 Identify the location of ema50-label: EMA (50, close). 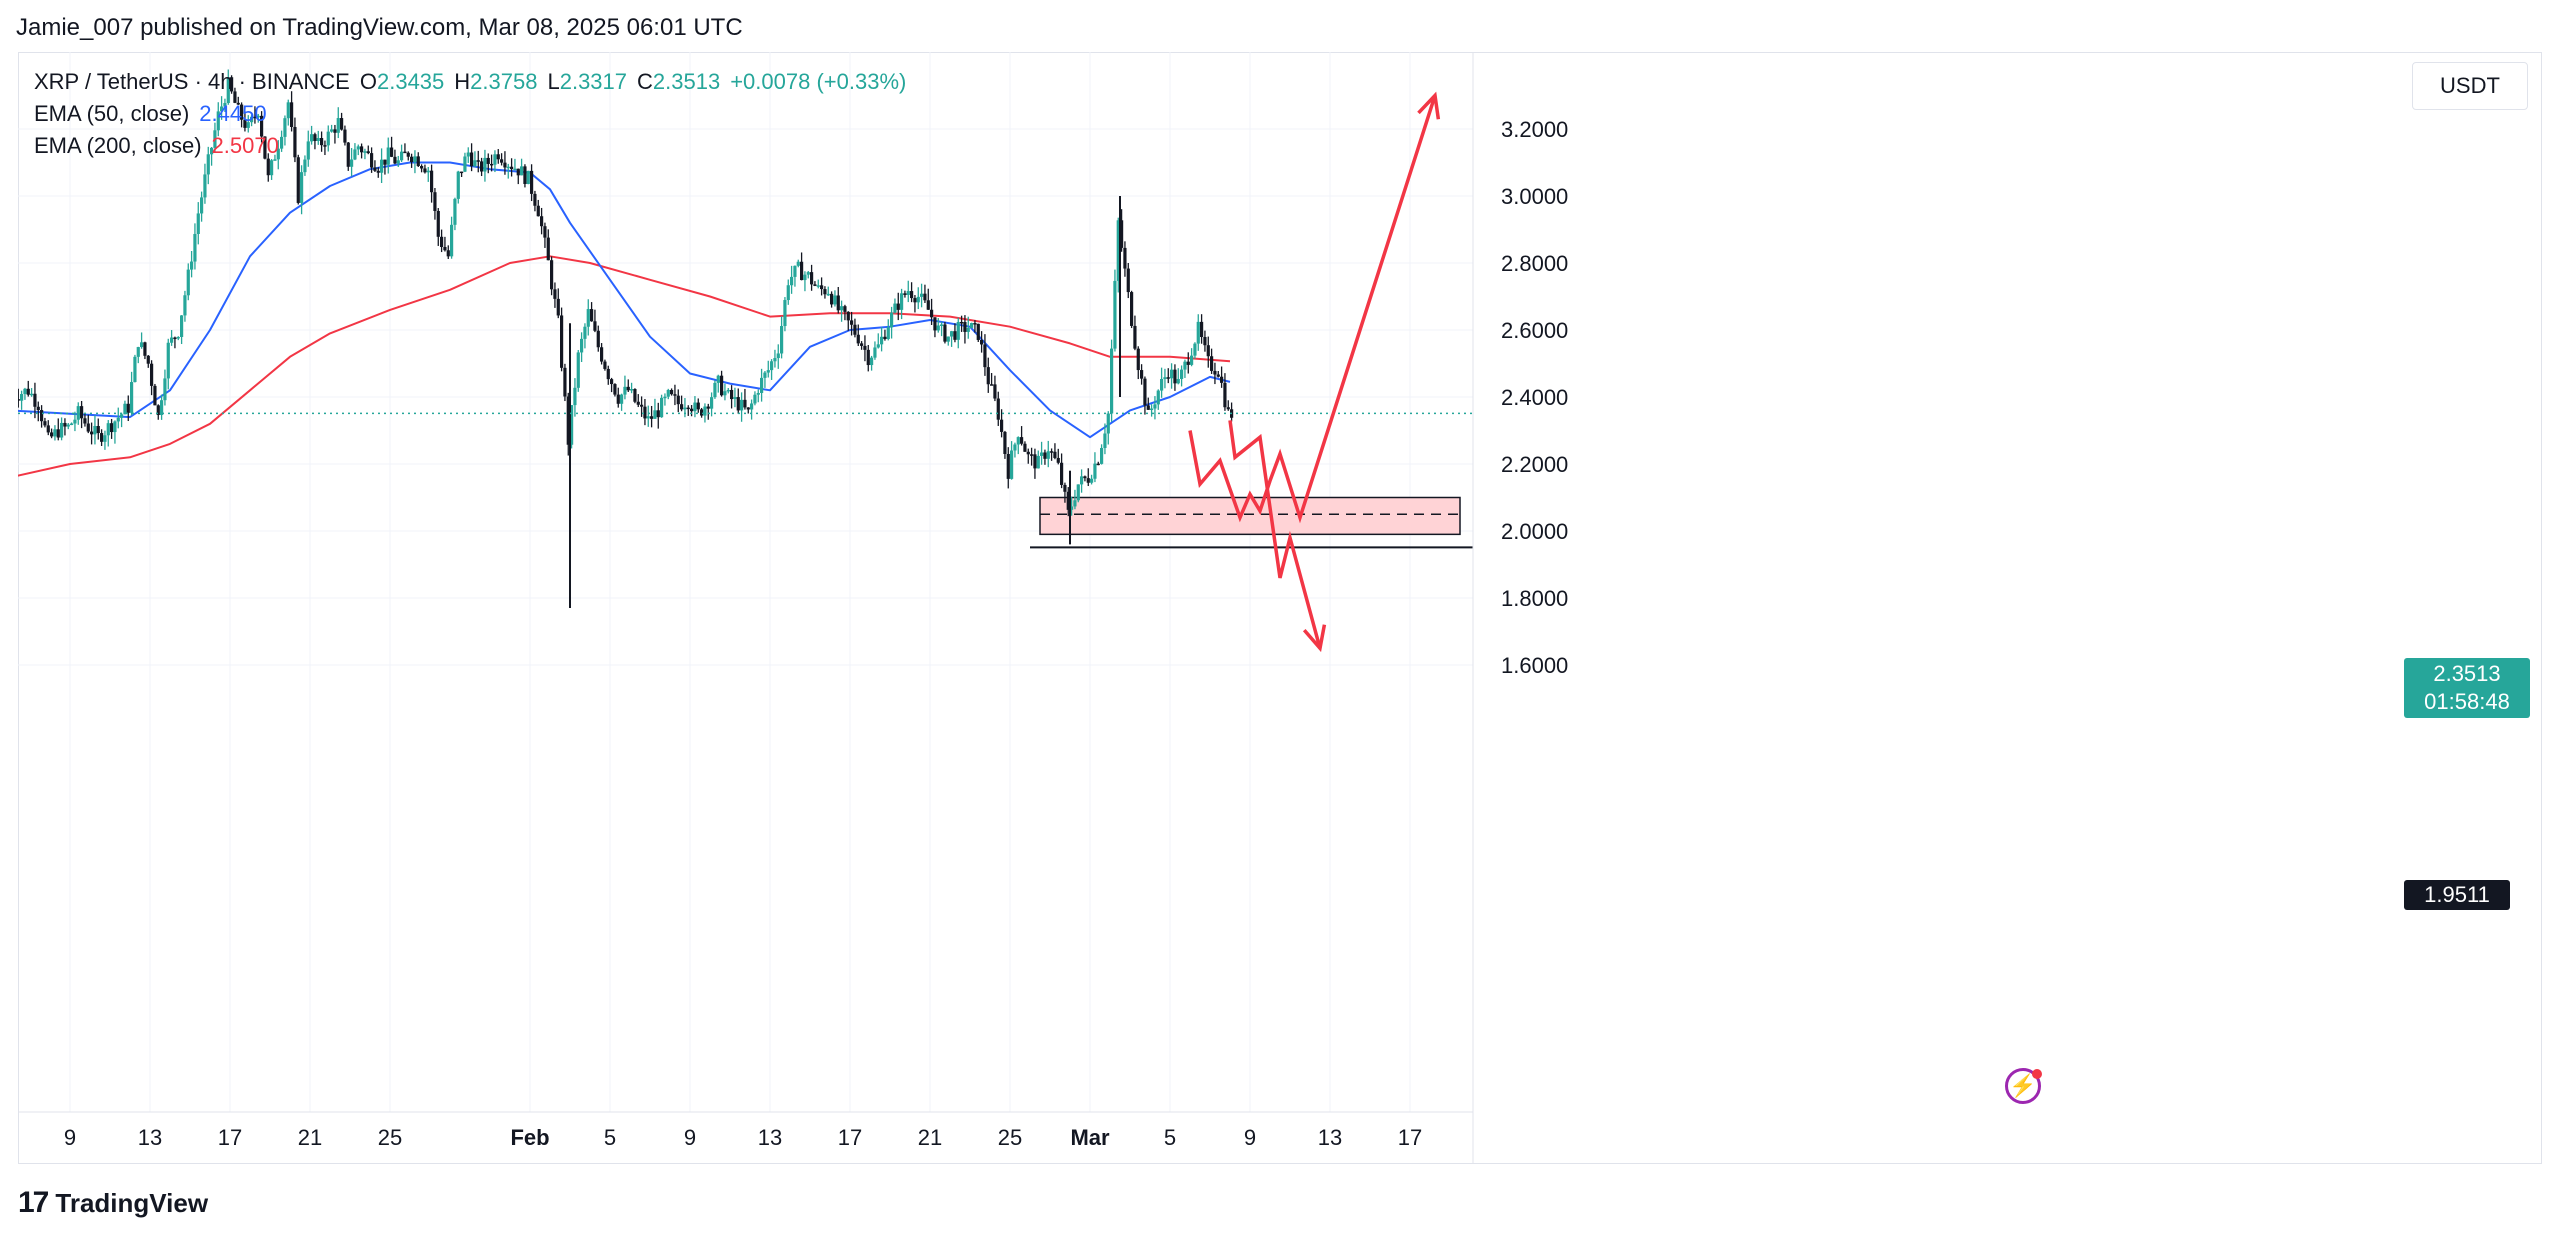
(112, 113).